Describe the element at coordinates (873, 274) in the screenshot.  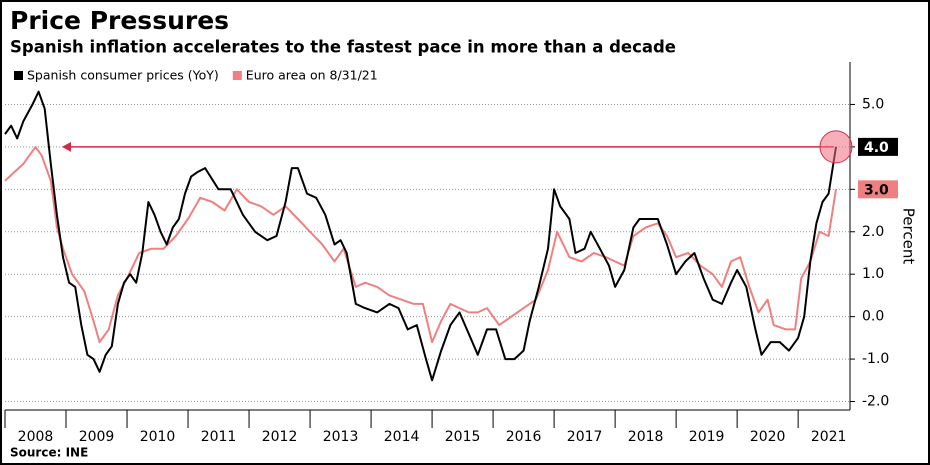
I see `y-tick-label: 1.0` at that location.